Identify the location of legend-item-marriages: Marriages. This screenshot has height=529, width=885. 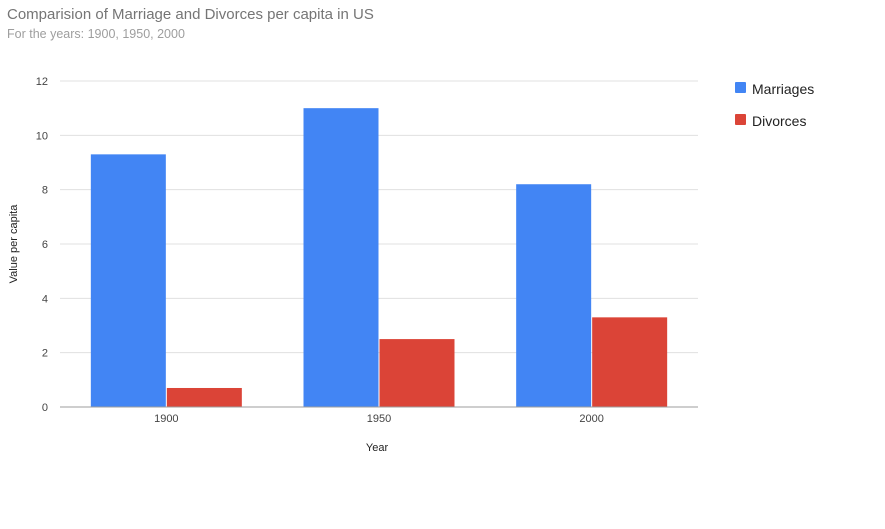
(774, 89).